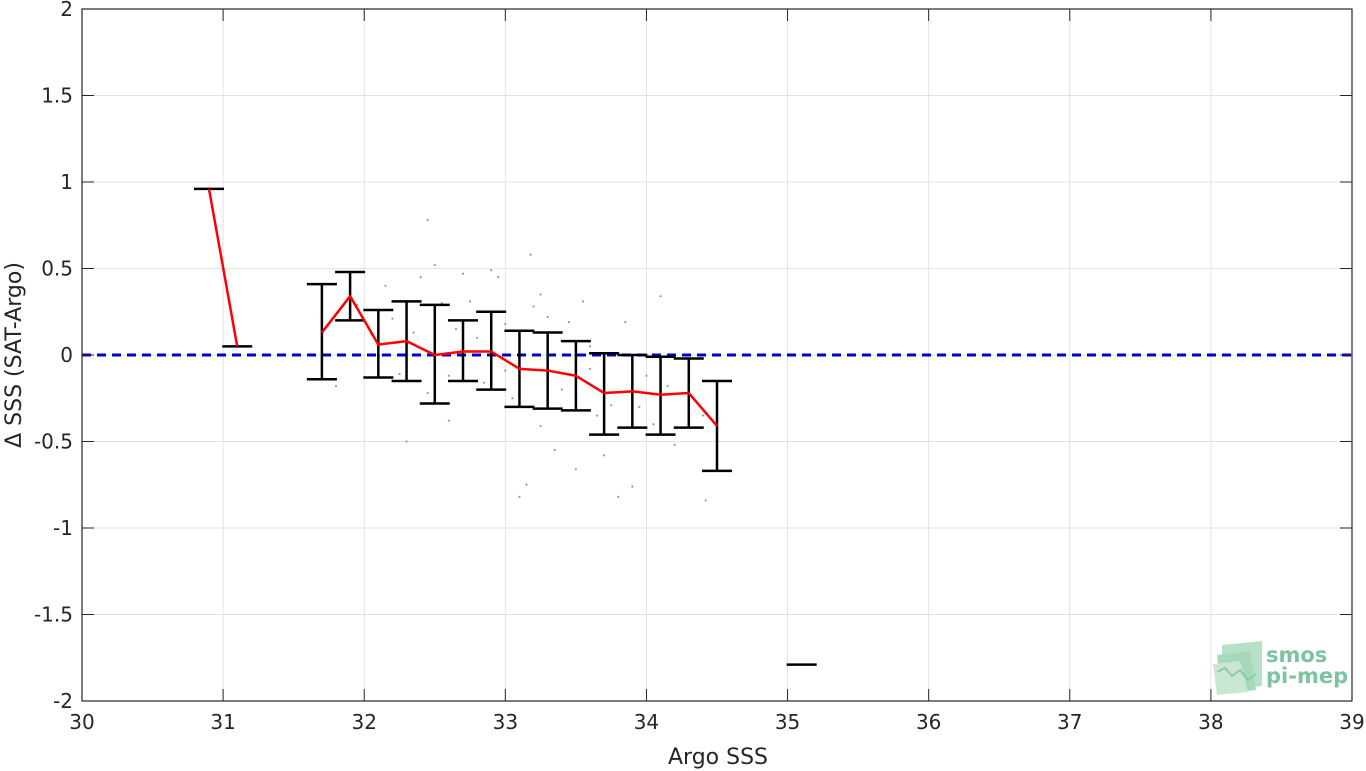 Image resolution: width=1366 pixels, height=771 pixels. I want to click on logo-text-smos: smos, so click(1296, 655).